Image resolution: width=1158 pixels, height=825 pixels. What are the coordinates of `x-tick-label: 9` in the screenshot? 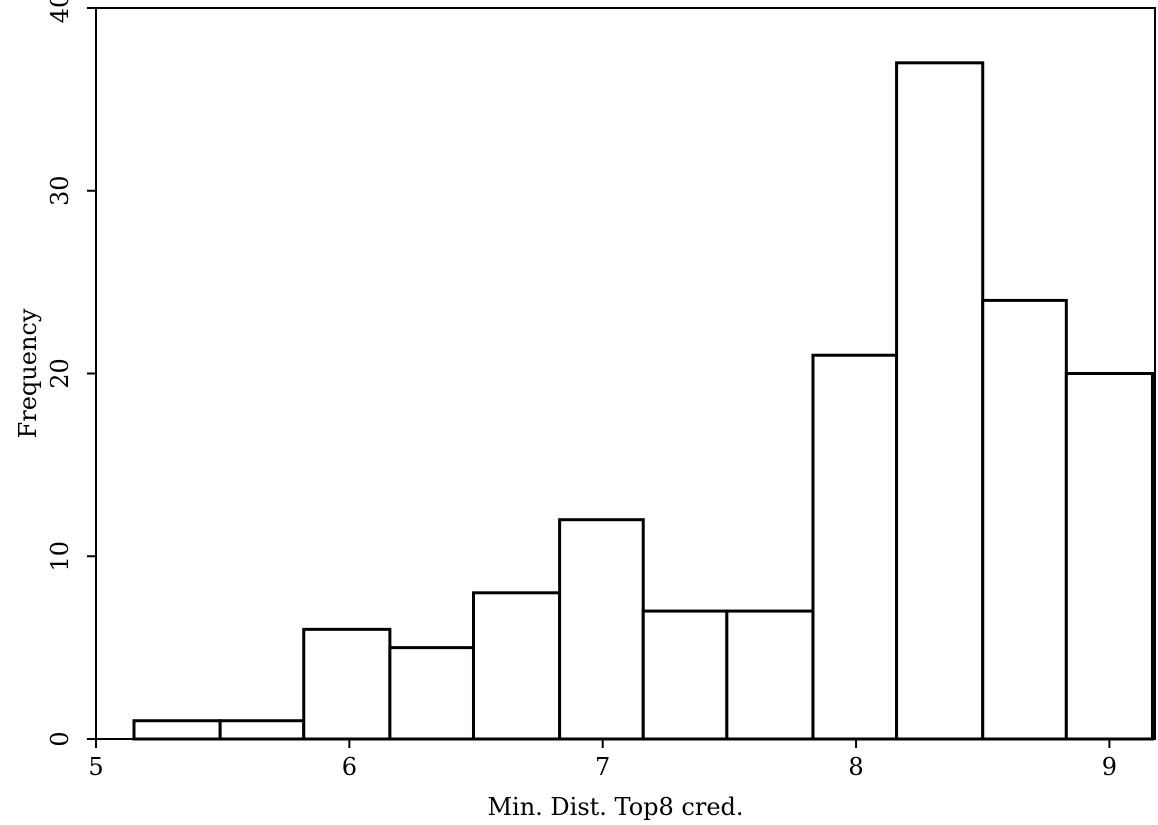 It's located at (1109, 767).